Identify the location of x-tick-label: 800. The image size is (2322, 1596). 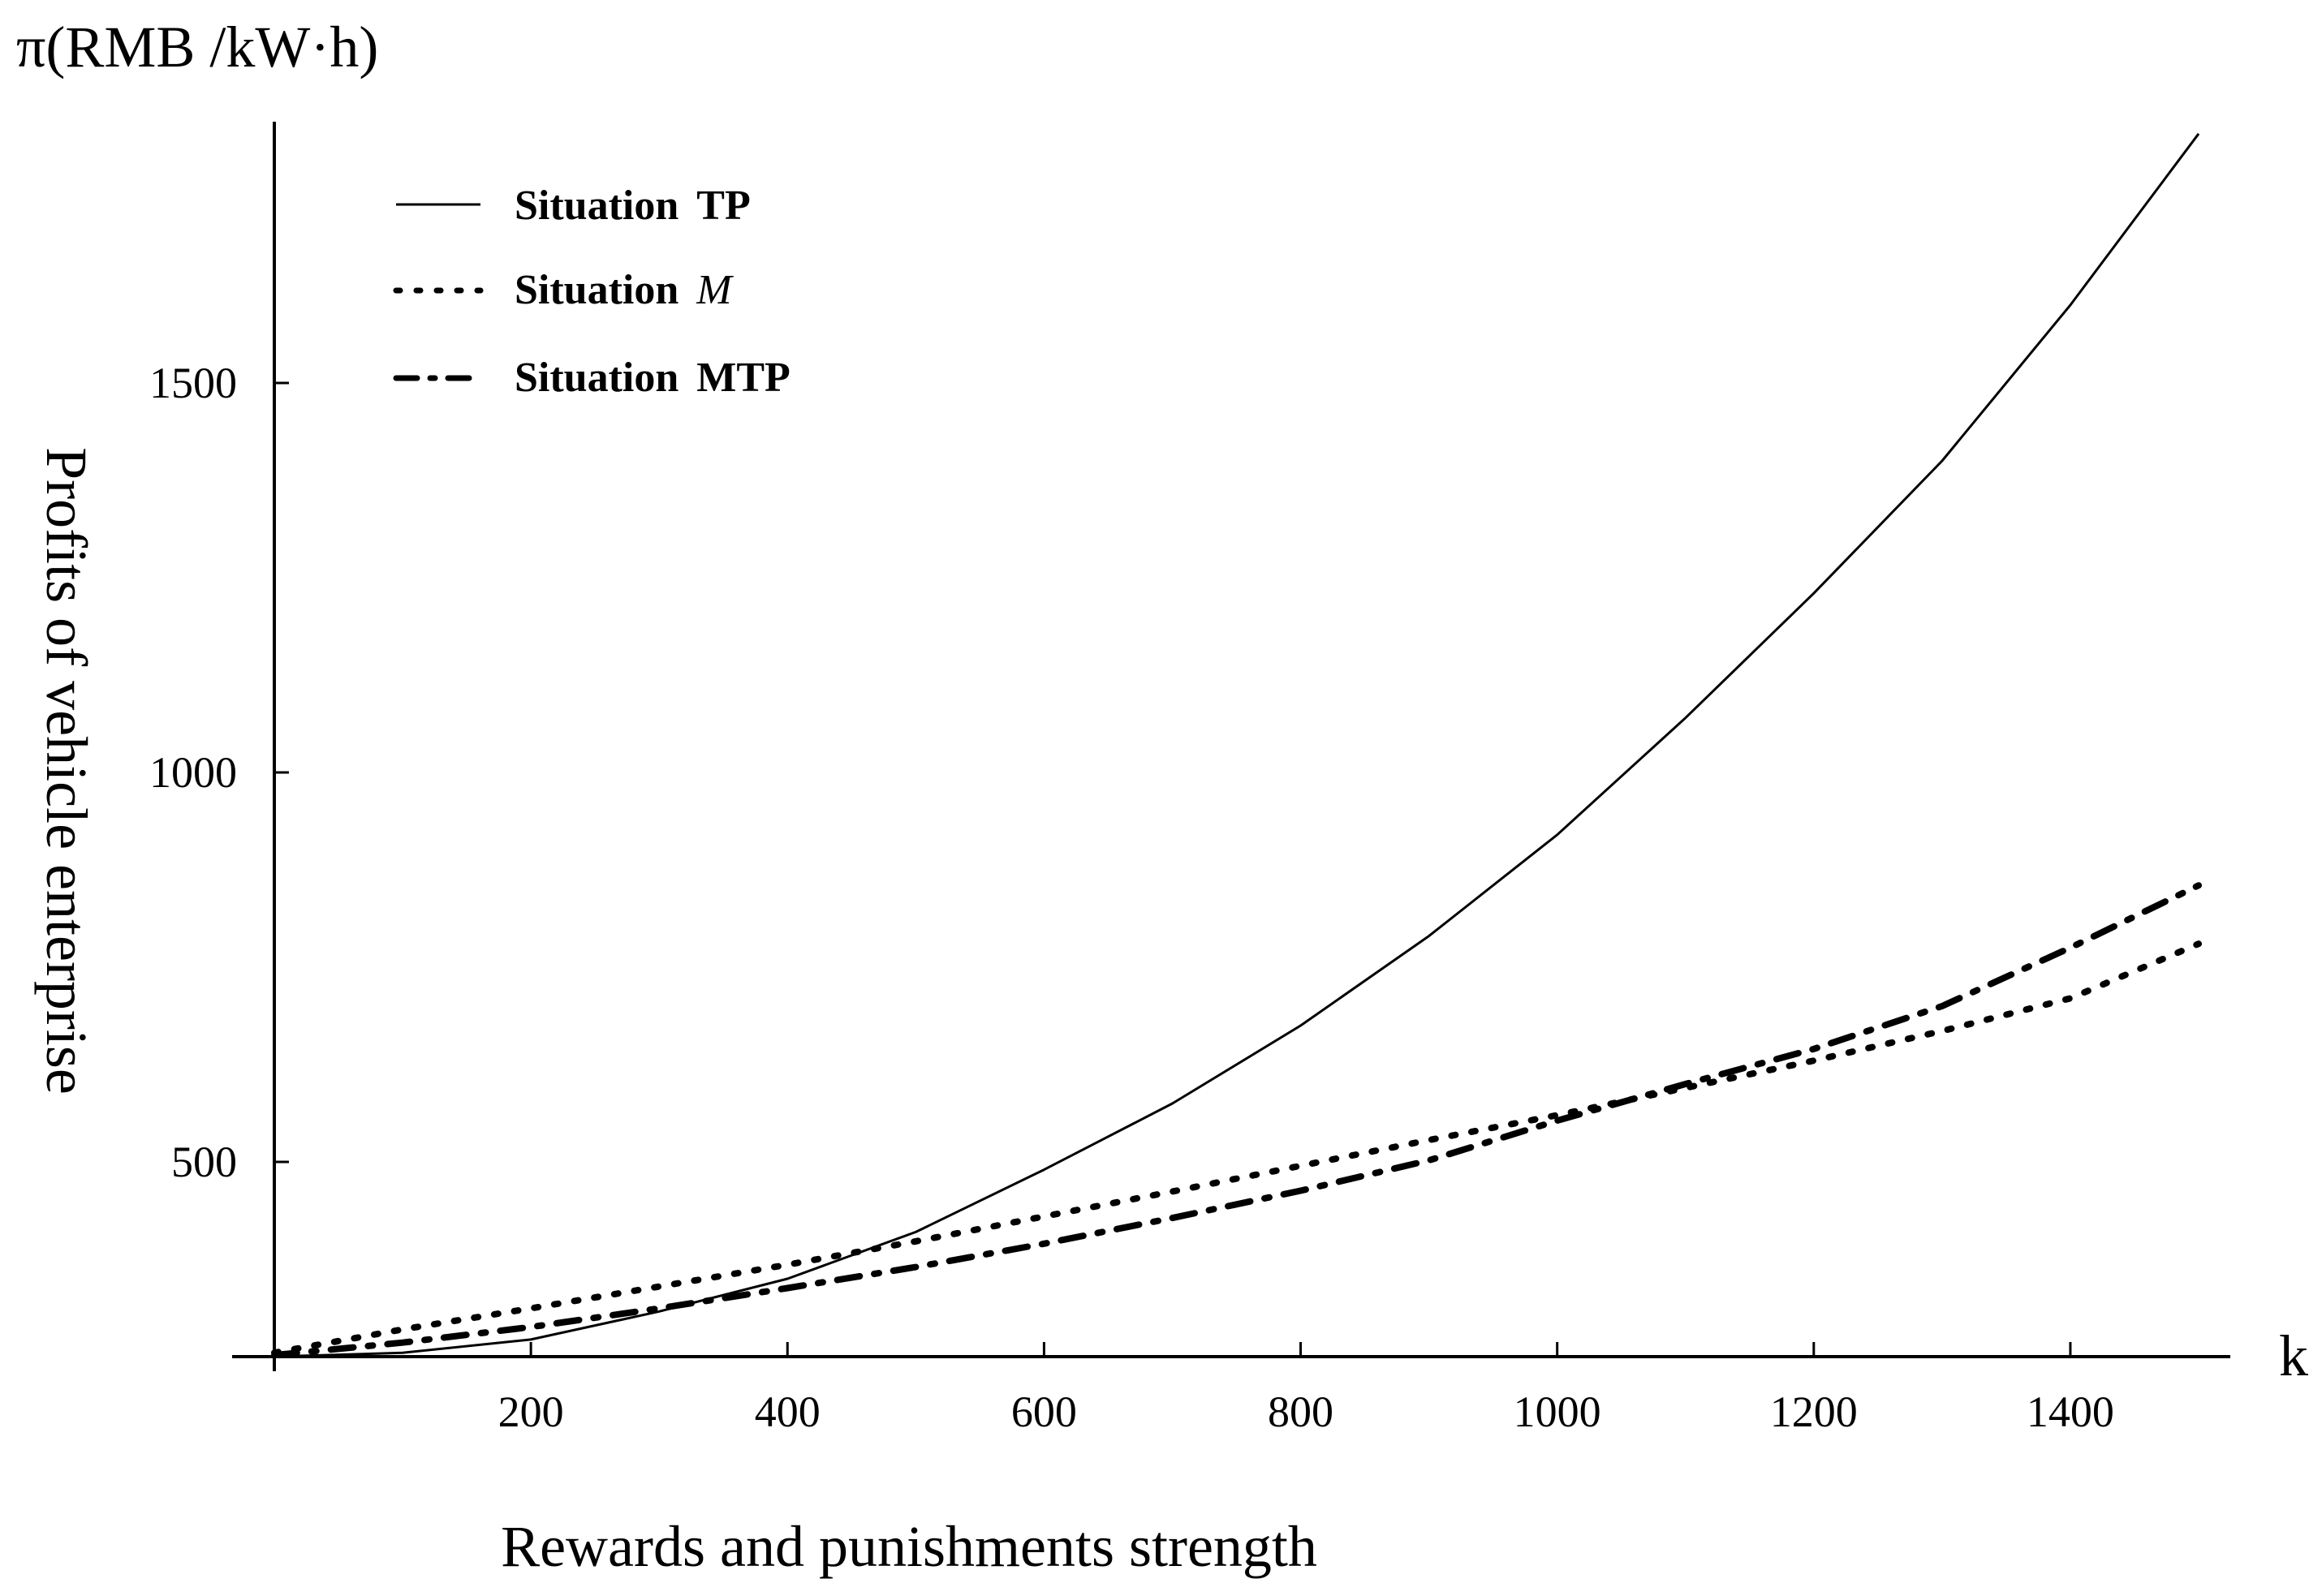
(1300, 1411).